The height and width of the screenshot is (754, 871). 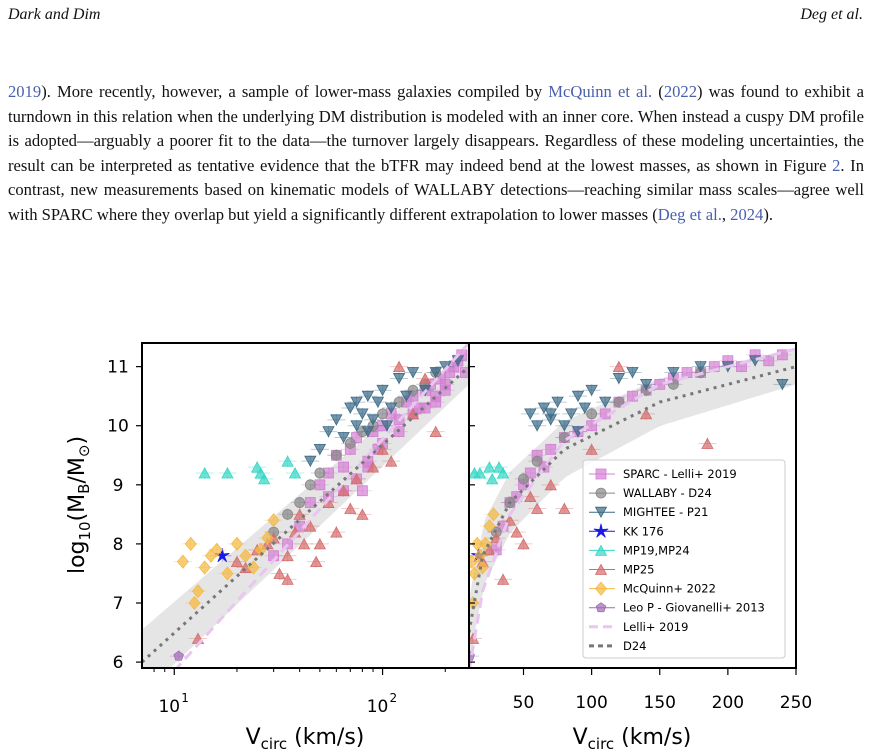 What do you see at coordinates (726, 214) in the screenshot?
I see `paragraph-text: ,` at bounding box center [726, 214].